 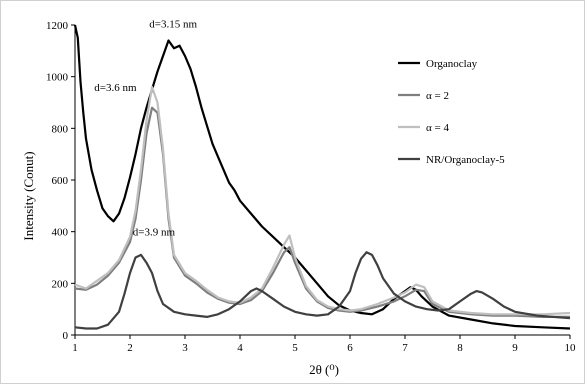 What do you see at coordinates (240, 348) in the screenshot?
I see `x-tick-label: 4` at bounding box center [240, 348].